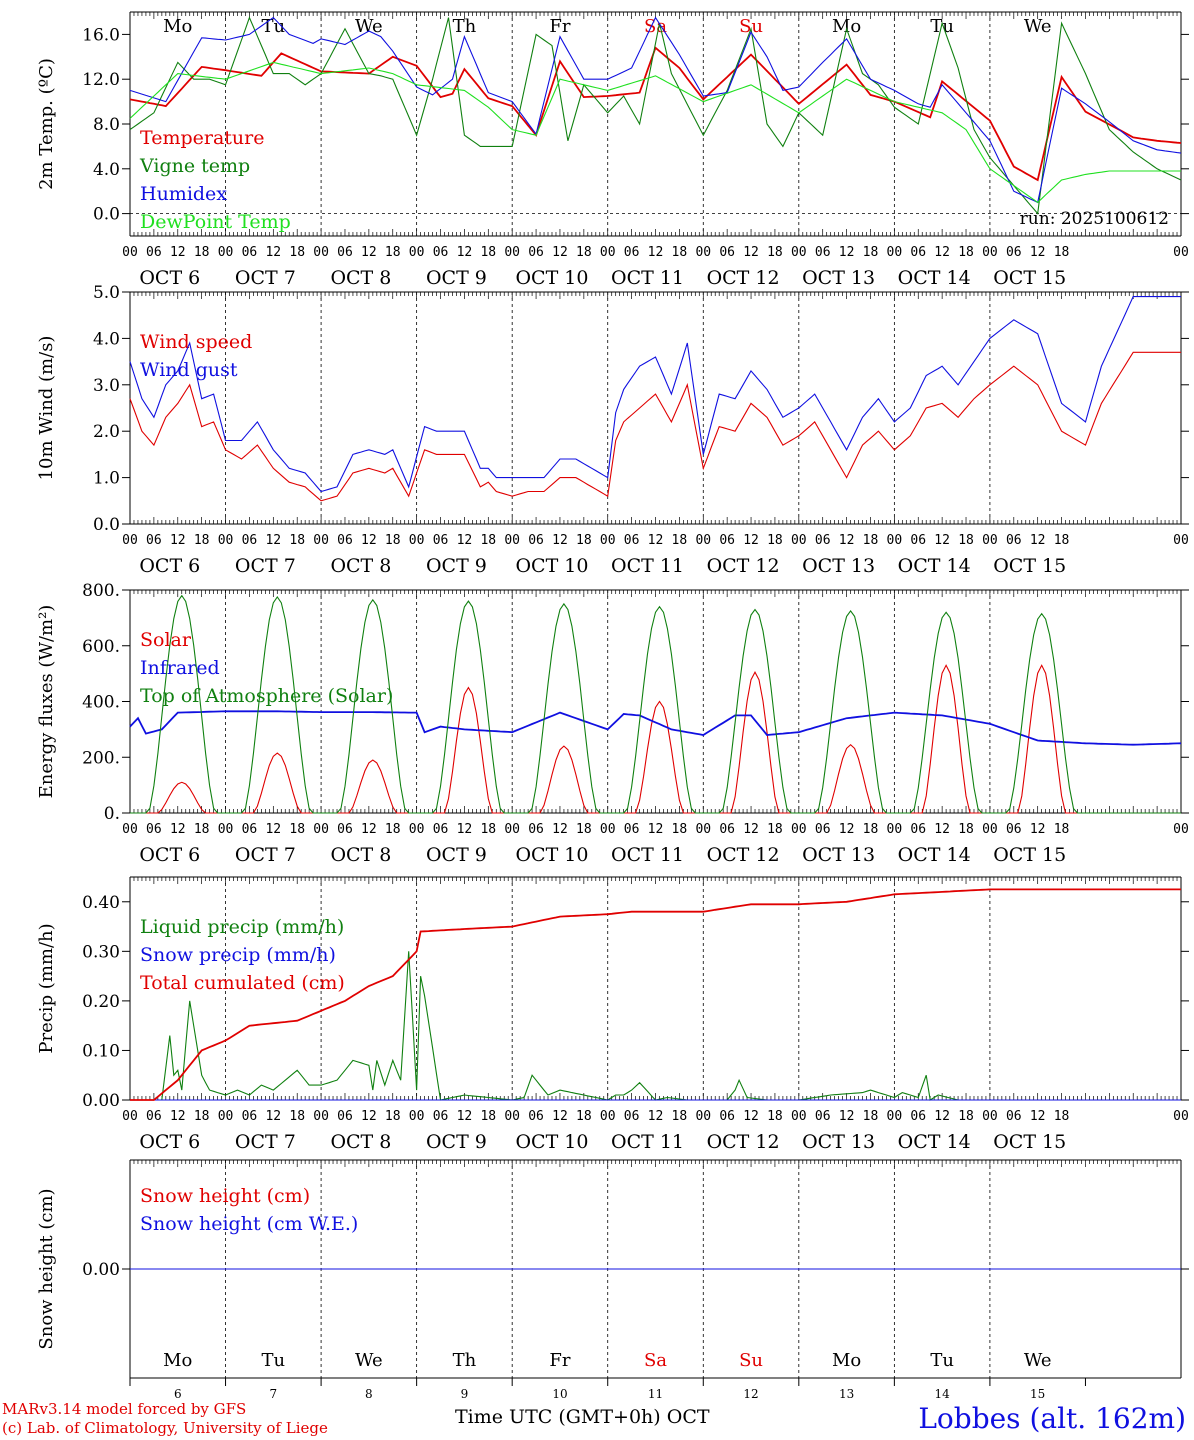 This screenshot has height=1440, width=1194. Describe the element at coordinates (456, 1142) in the screenshot. I see `date-label: OCT 9` at that location.